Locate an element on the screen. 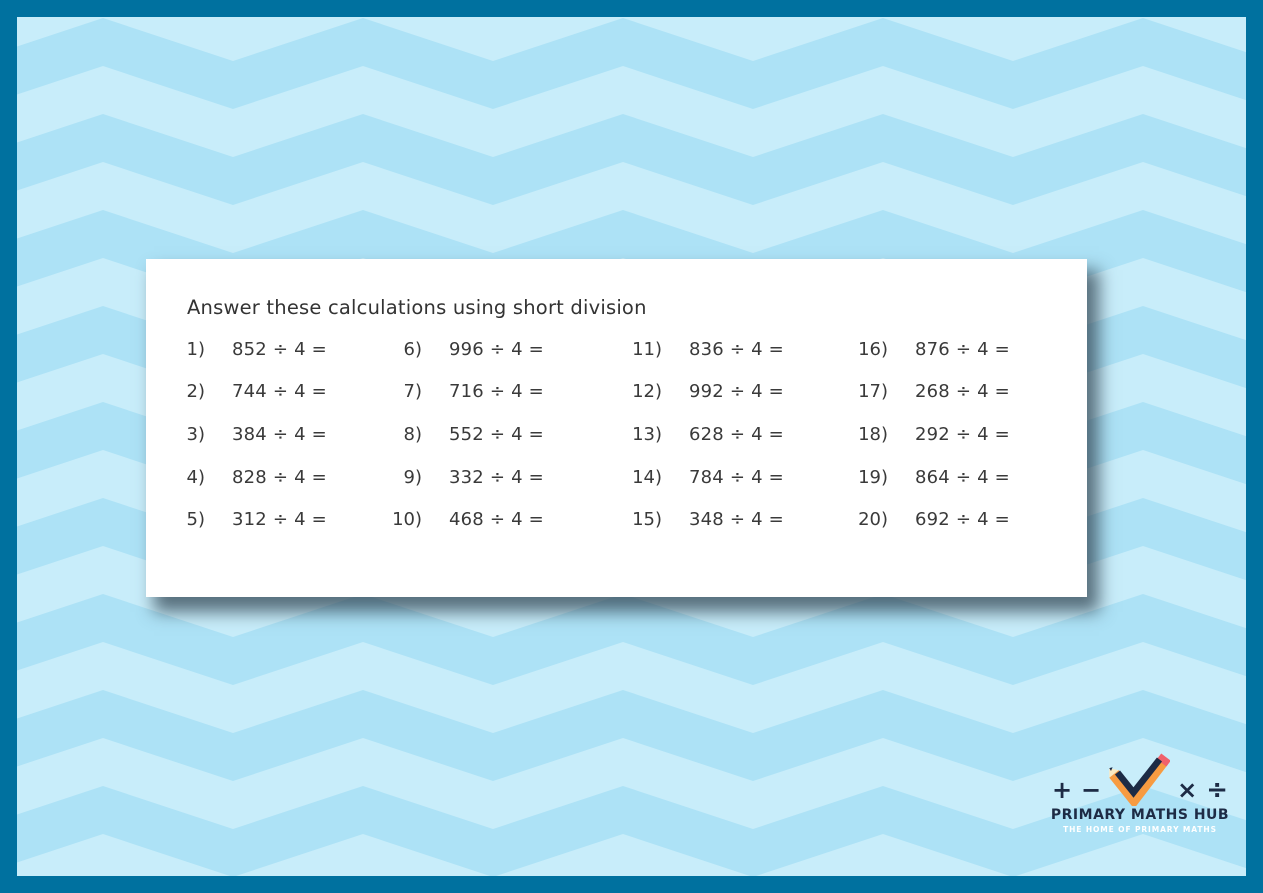 The image size is (1263, 893). problem-expression: 312 ÷ 4 = is located at coordinates (279, 520).